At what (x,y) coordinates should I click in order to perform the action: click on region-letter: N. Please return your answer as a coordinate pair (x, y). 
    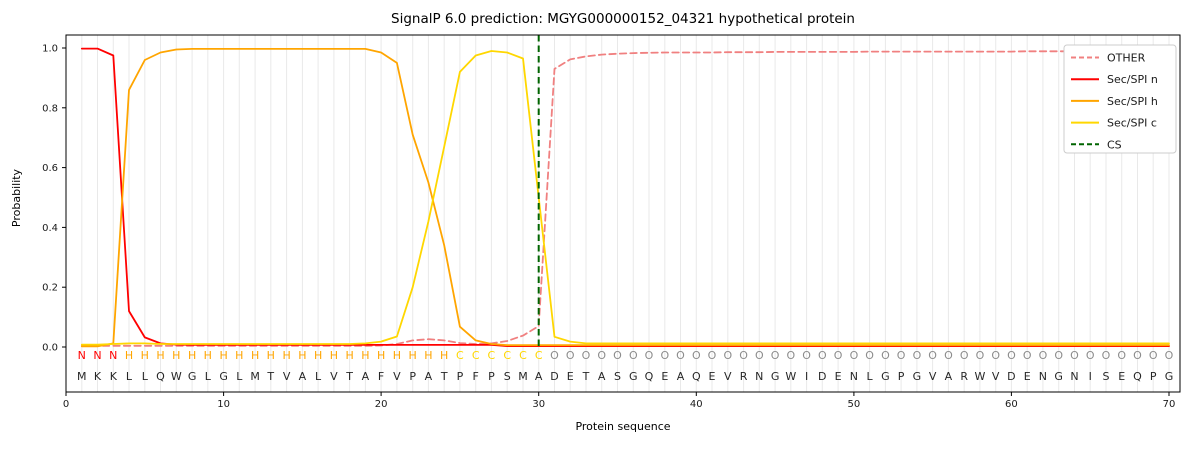
    Looking at the image, I should click on (97, 355).